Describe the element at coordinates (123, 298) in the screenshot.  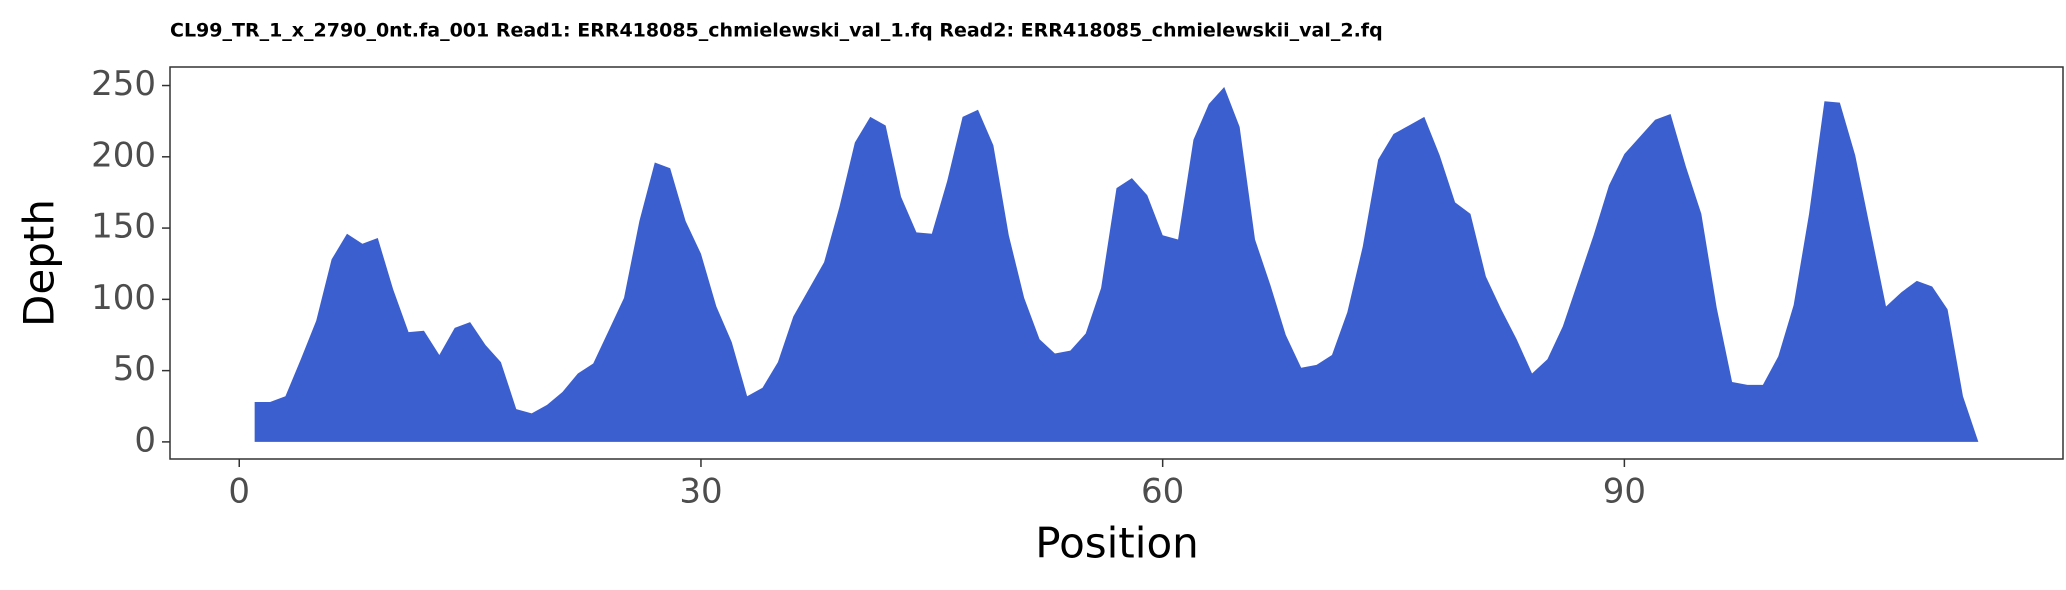
I see `y-tick-label: 100` at that location.